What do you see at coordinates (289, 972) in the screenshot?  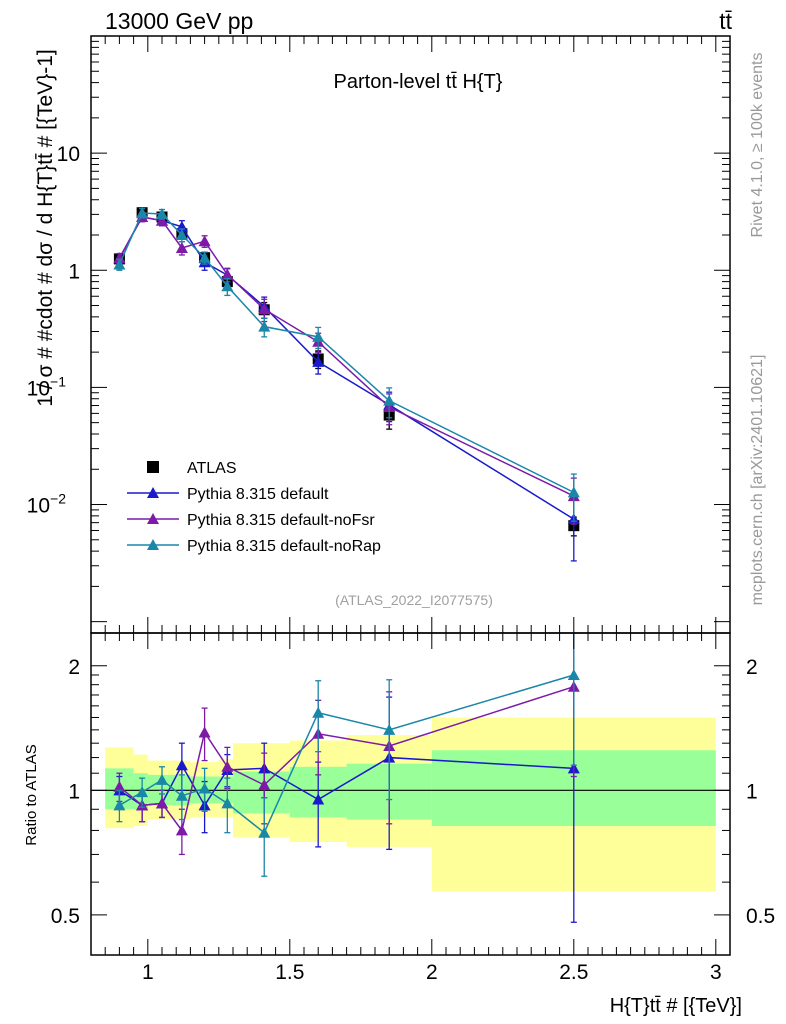 I see `x-tick-label: 1.5` at bounding box center [289, 972].